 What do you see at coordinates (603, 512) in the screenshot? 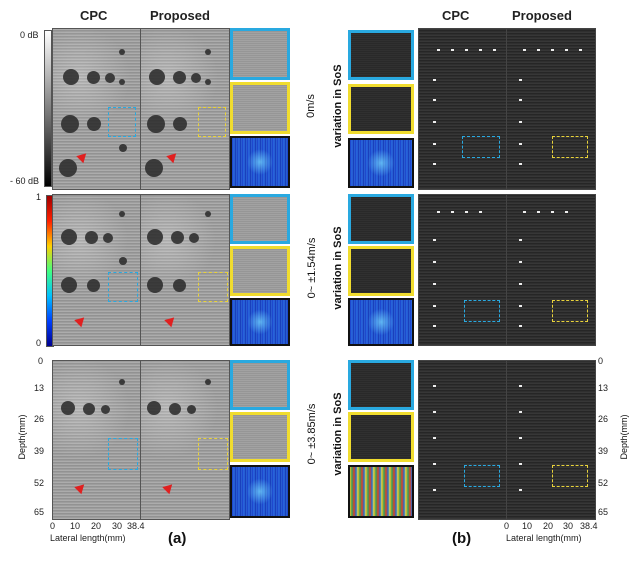
I see `b-y-tick-5: 65` at bounding box center [603, 512].